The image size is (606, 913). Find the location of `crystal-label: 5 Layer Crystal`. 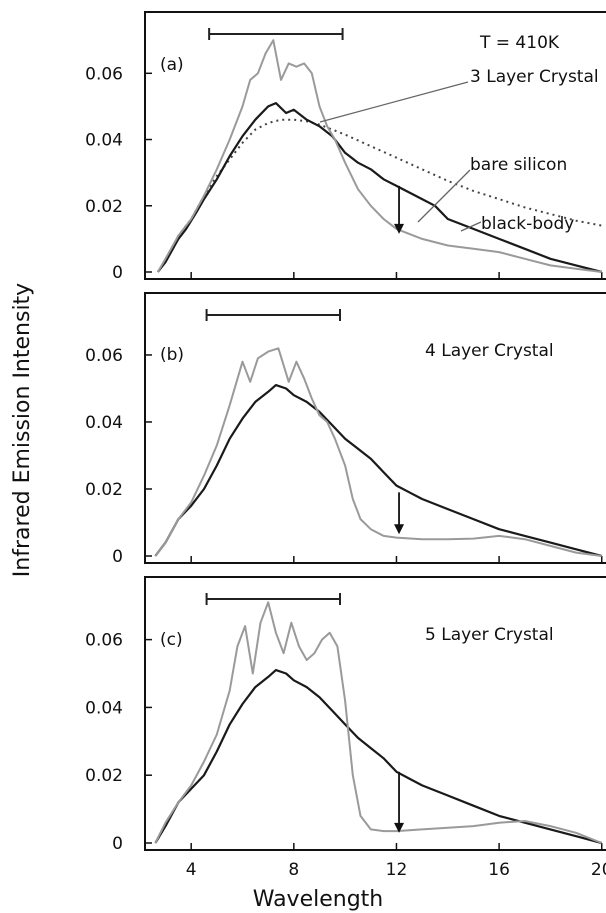

crystal-label: 5 Layer Crystal is located at coordinates (489, 635).